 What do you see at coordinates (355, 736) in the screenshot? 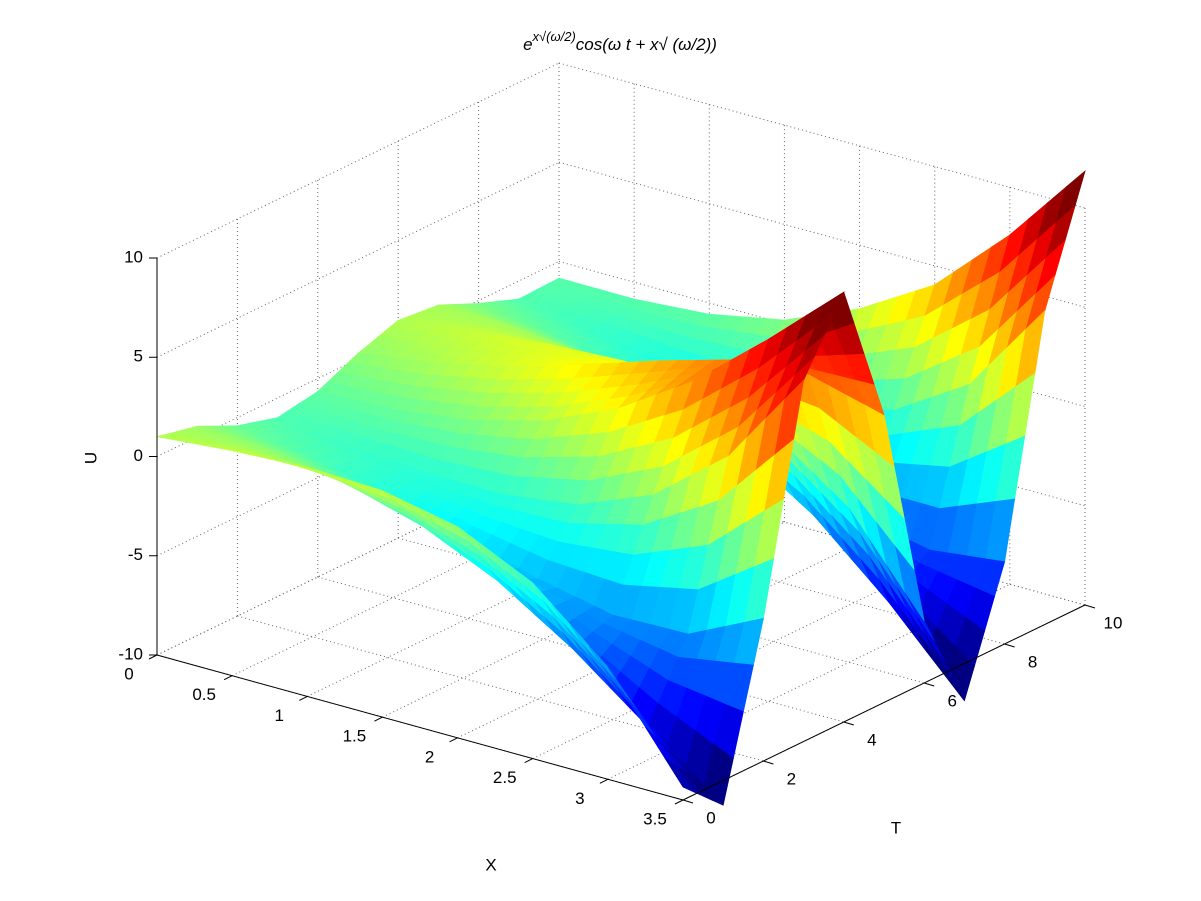
I see `x-tick-label: 1.5` at bounding box center [355, 736].